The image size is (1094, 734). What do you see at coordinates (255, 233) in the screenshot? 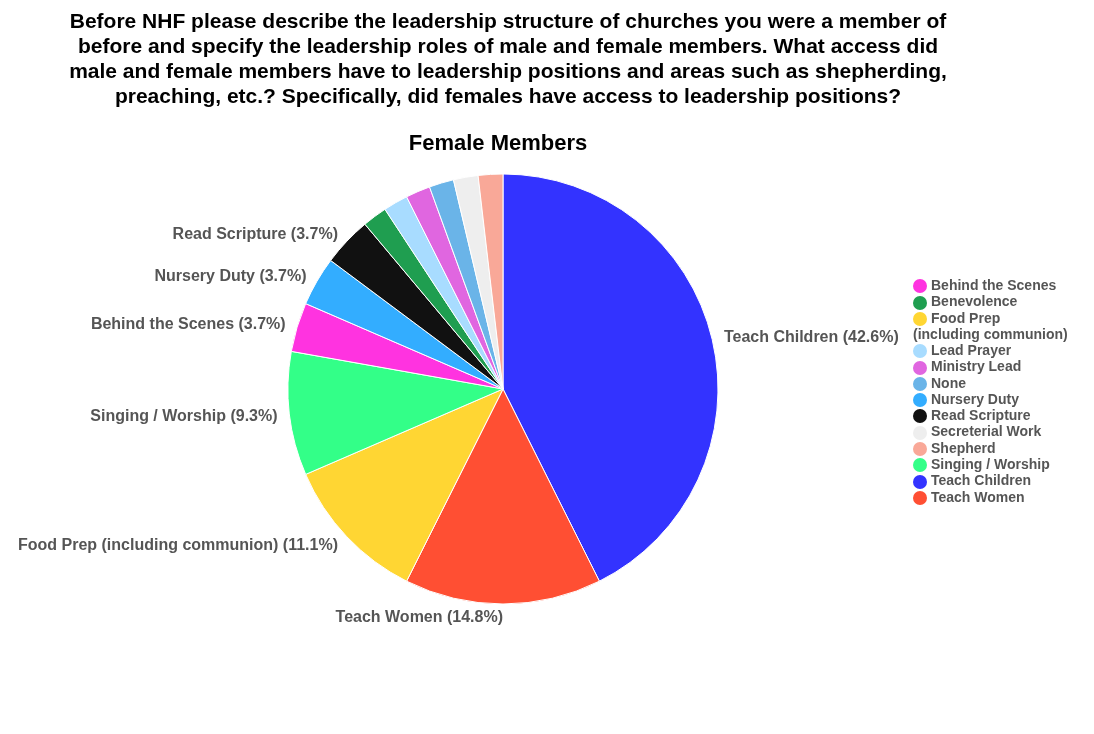
I see `data-label: Read Scripture (3.7%)` at bounding box center [255, 233].